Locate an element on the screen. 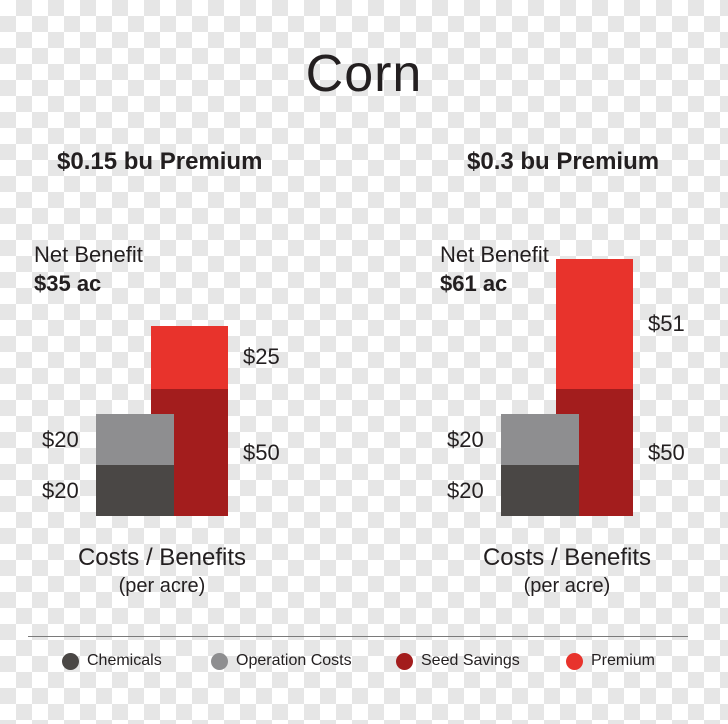 The image size is (728, 724). legend-item-premium: Premium is located at coordinates (610, 661).